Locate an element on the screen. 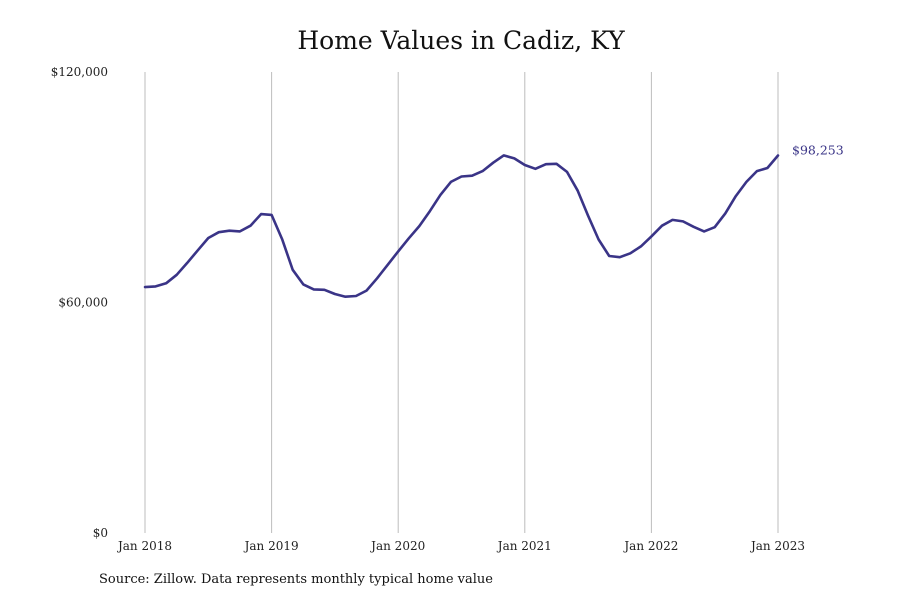 This screenshot has width=900, height=600. x-tick-label: Jan 2023 is located at coordinates (777, 546).